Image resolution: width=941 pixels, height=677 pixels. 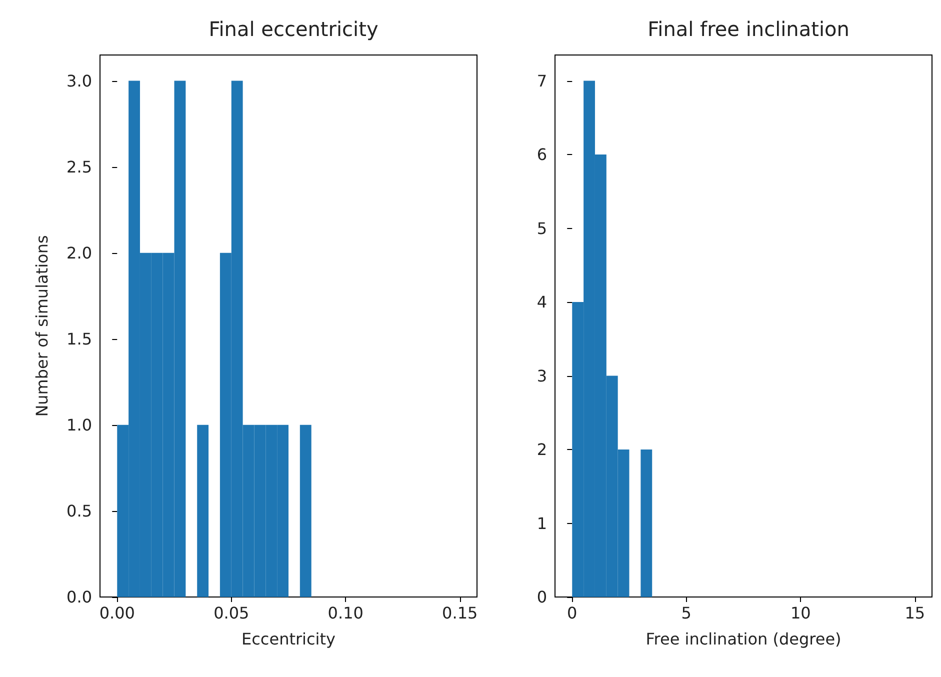 I want to click on y-tick-label: 2.0, so click(x=79, y=252).